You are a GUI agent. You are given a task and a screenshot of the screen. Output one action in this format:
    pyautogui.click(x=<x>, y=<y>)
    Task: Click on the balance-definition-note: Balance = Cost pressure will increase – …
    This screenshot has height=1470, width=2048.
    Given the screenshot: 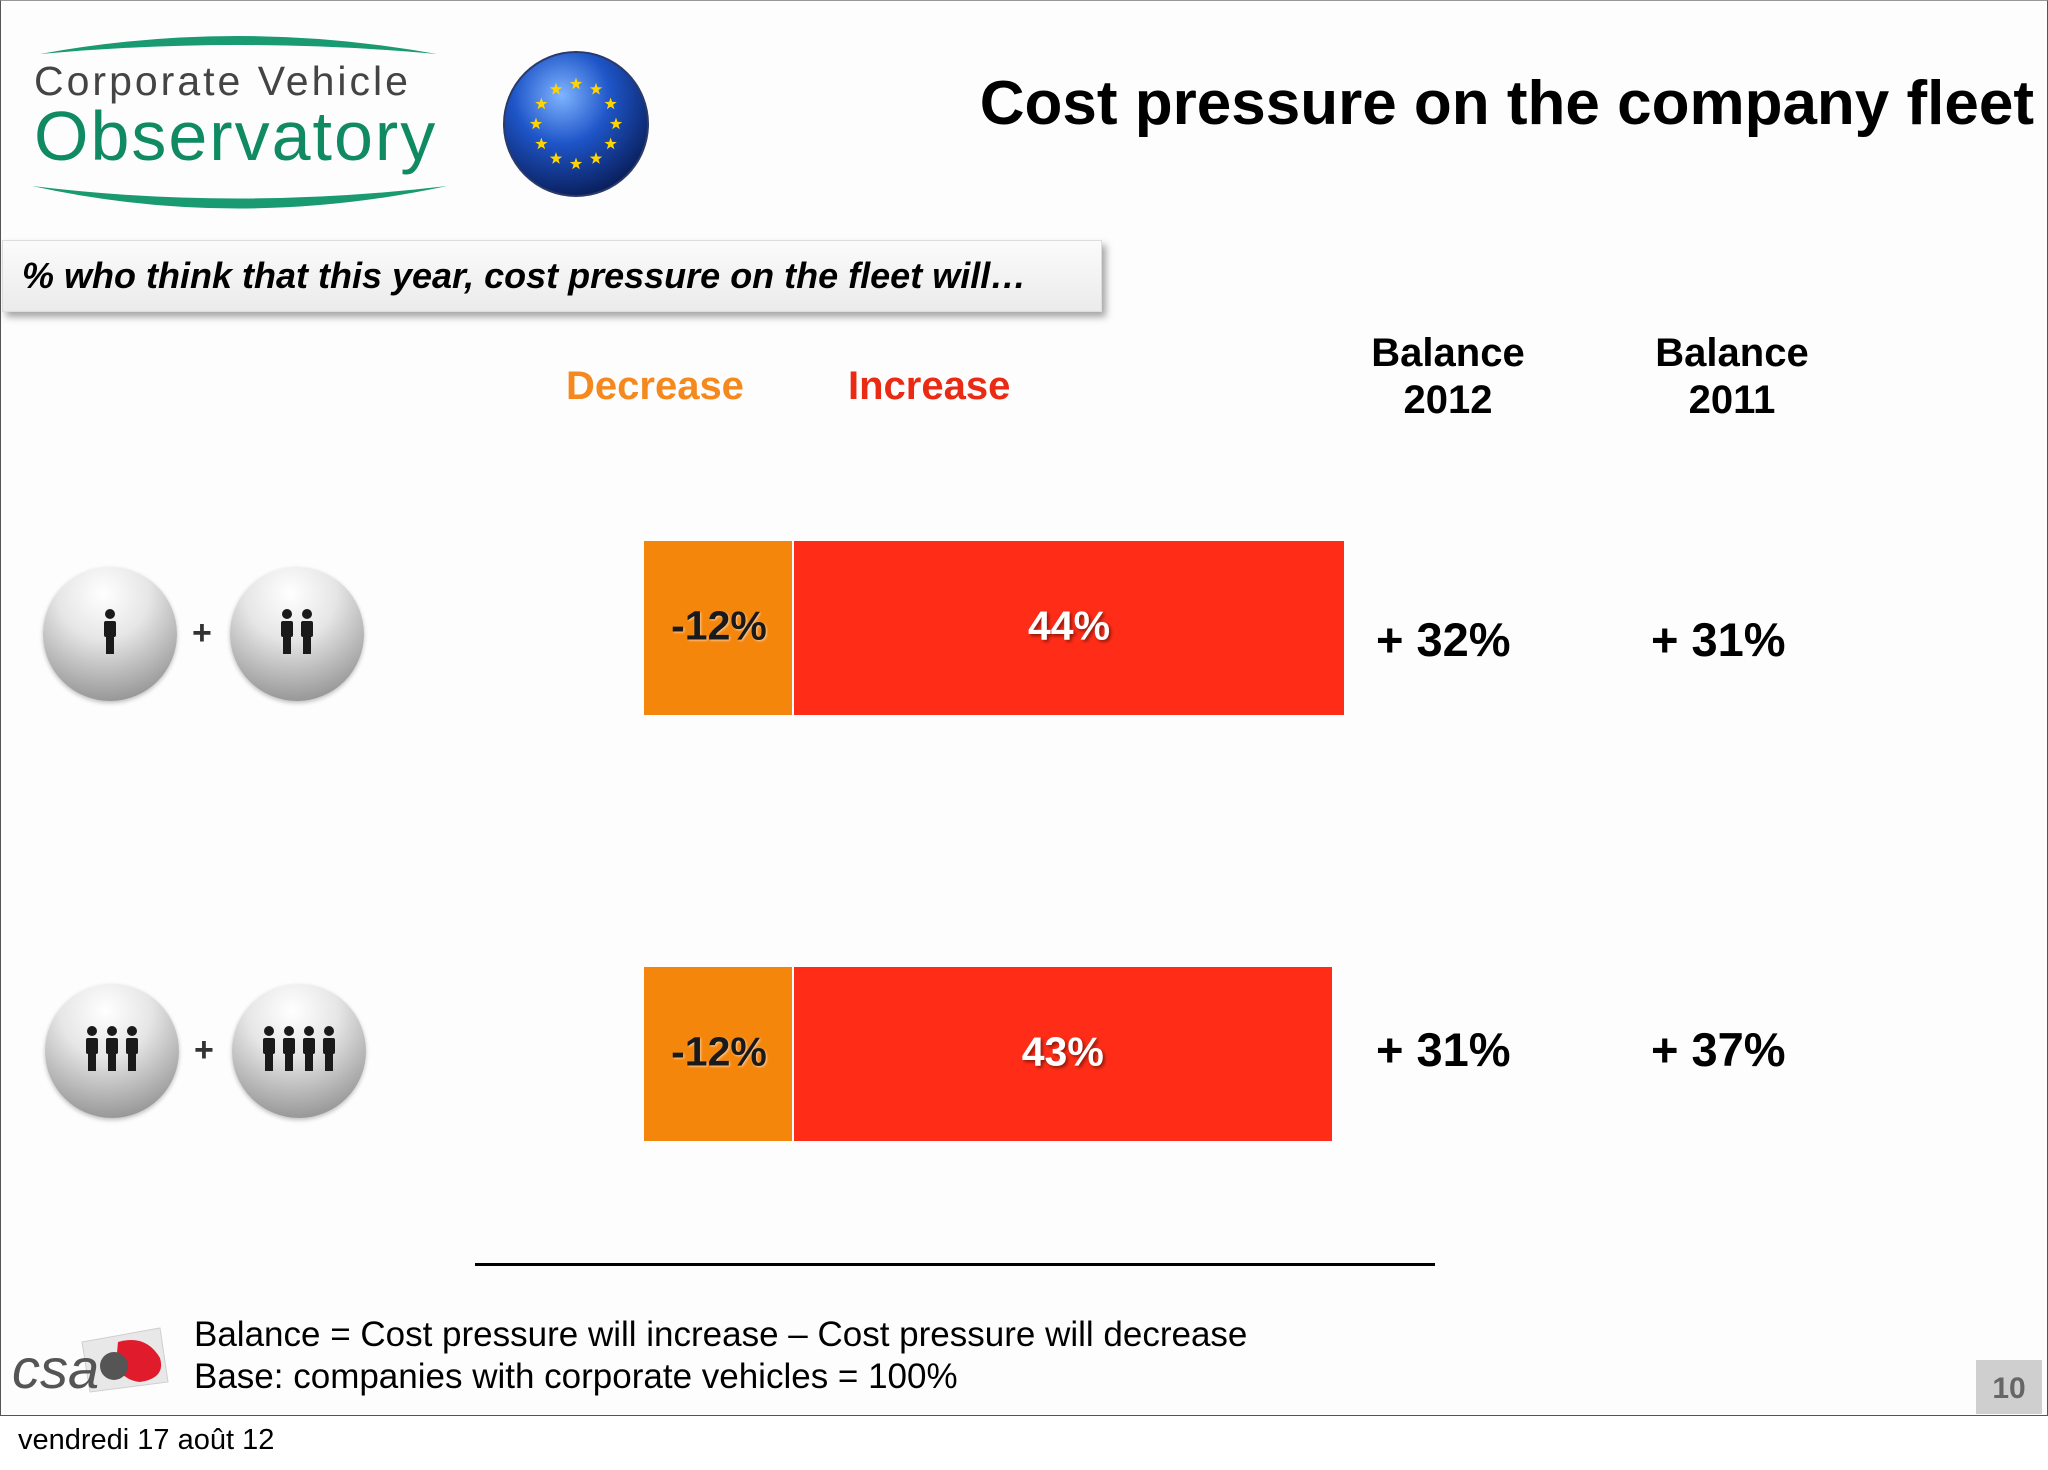 What is the action you would take?
    pyautogui.click(x=721, y=1334)
    